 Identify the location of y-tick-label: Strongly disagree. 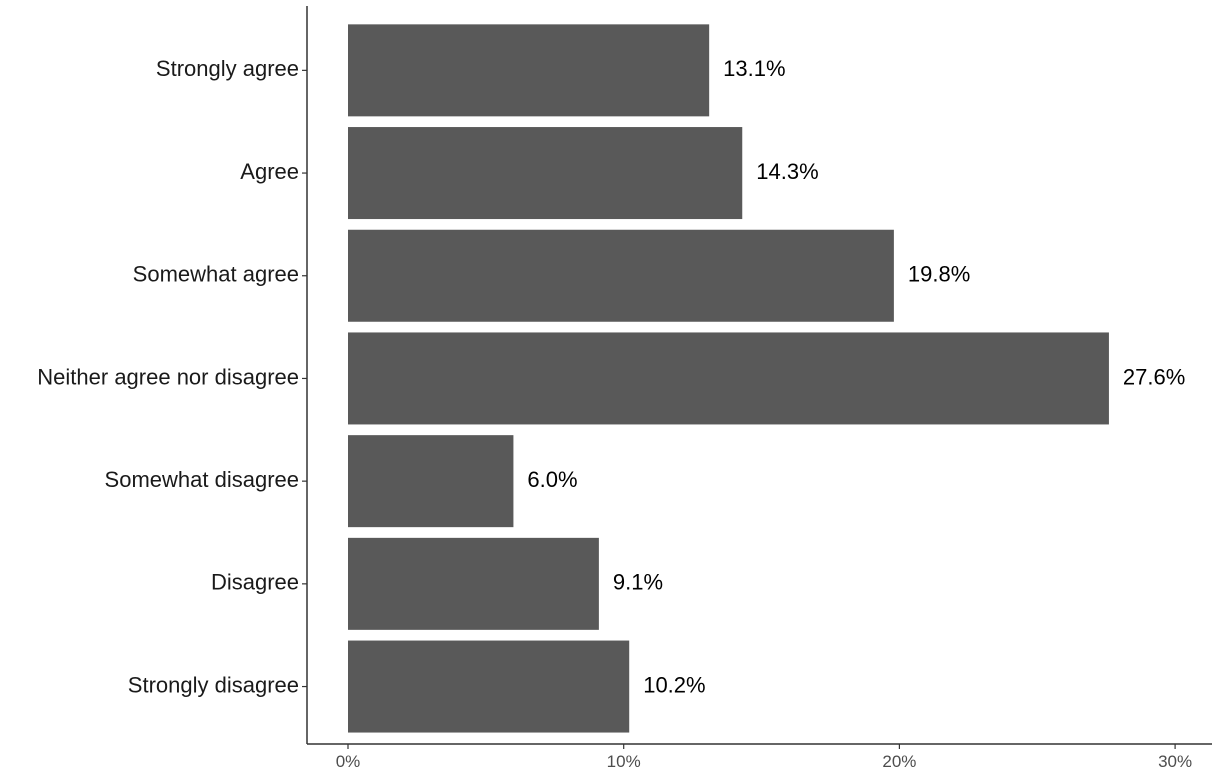
(213, 684).